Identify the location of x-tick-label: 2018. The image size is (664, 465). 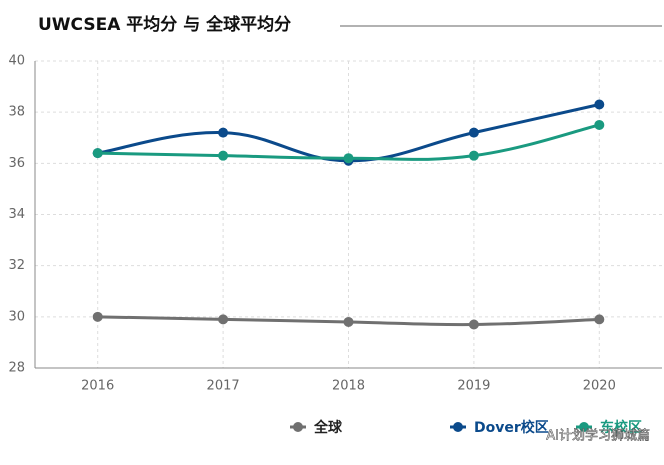
(348, 386).